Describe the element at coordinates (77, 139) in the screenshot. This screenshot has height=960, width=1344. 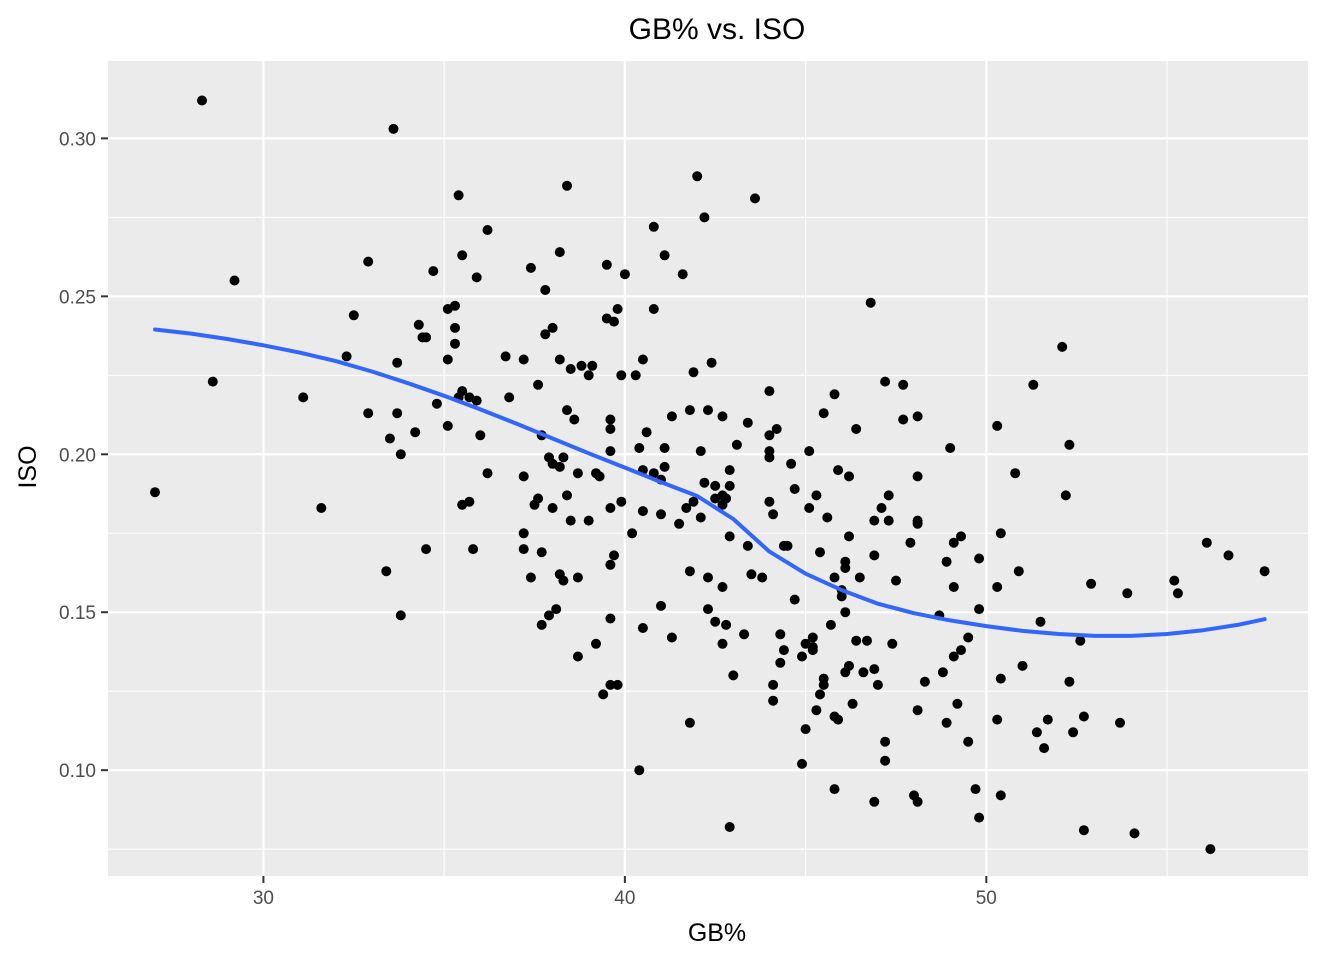
I see `y-tick-label: 0.30` at that location.